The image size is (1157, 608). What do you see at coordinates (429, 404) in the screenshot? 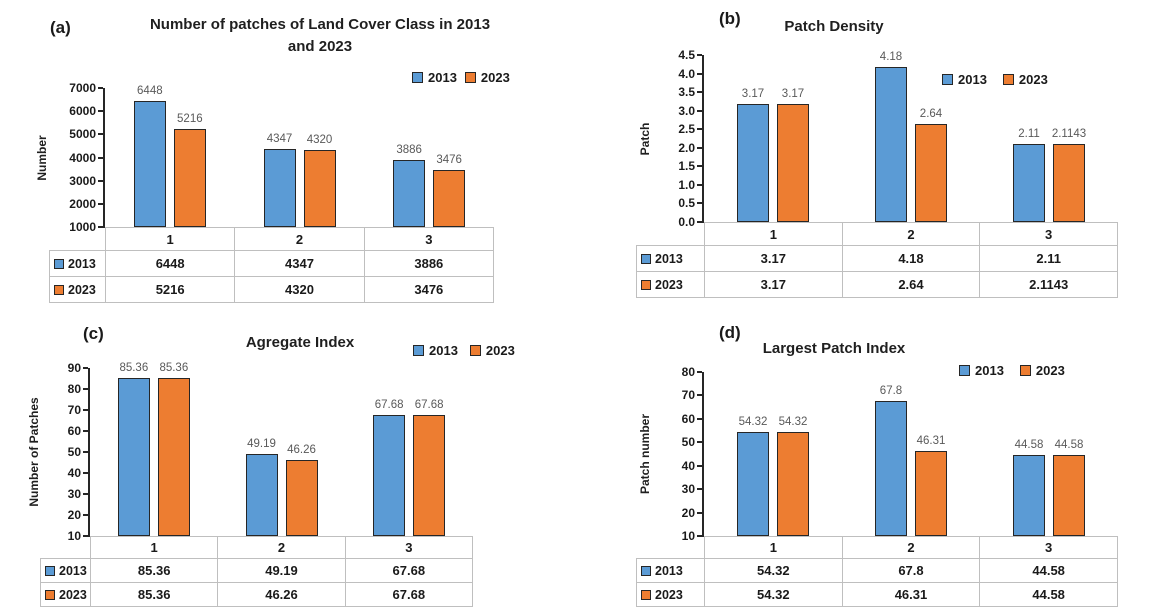
I see `bar-value-label: 67.68` at bounding box center [429, 404].